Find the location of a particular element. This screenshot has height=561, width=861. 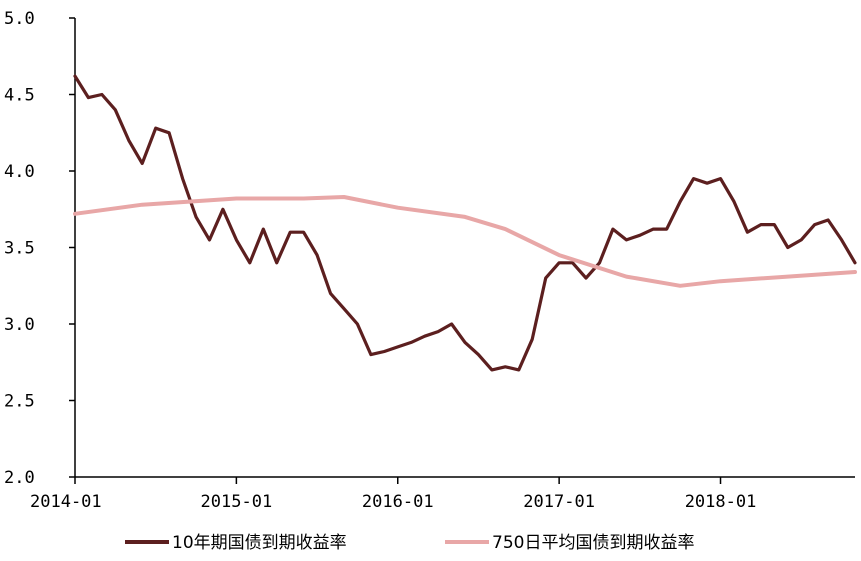

x-tick-label: 2017-01 is located at coordinates (559, 502).